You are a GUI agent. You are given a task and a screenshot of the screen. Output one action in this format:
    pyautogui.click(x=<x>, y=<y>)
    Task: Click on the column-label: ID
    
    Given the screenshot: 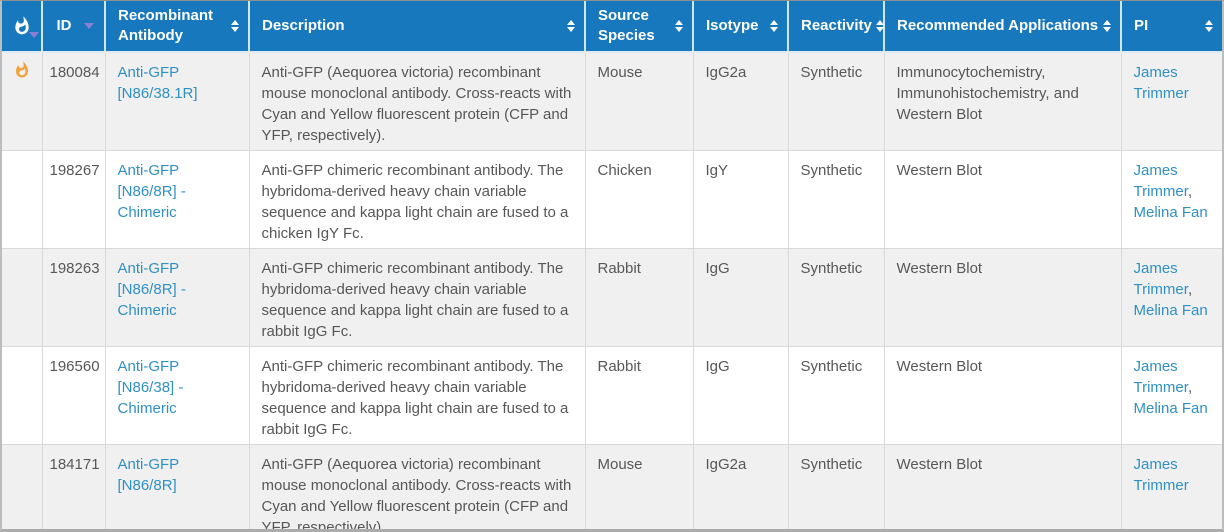 What is the action you would take?
    pyautogui.click(x=64, y=25)
    